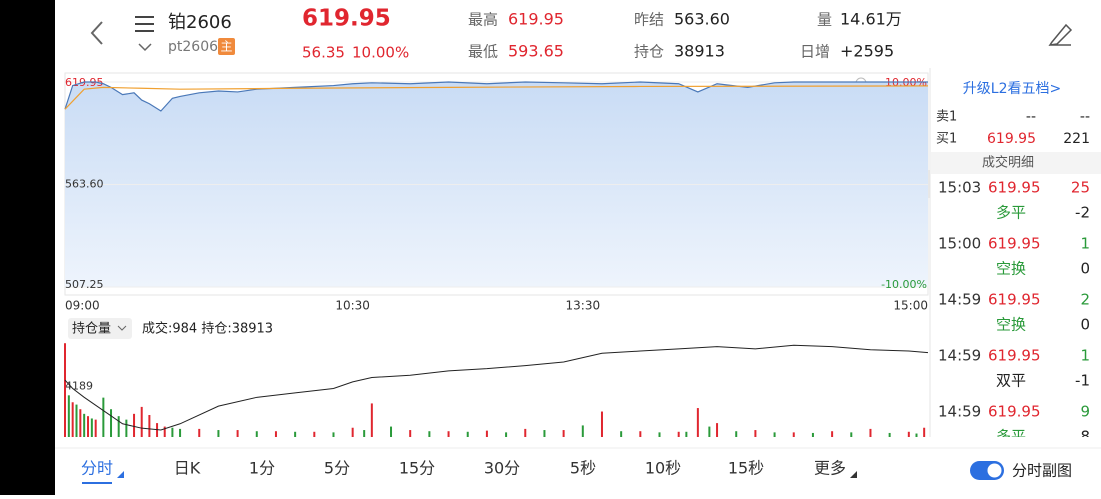 The height and width of the screenshot is (499, 1101). Describe the element at coordinates (663, 468) in the screenshot. I see `tab: 10秒` at that location.